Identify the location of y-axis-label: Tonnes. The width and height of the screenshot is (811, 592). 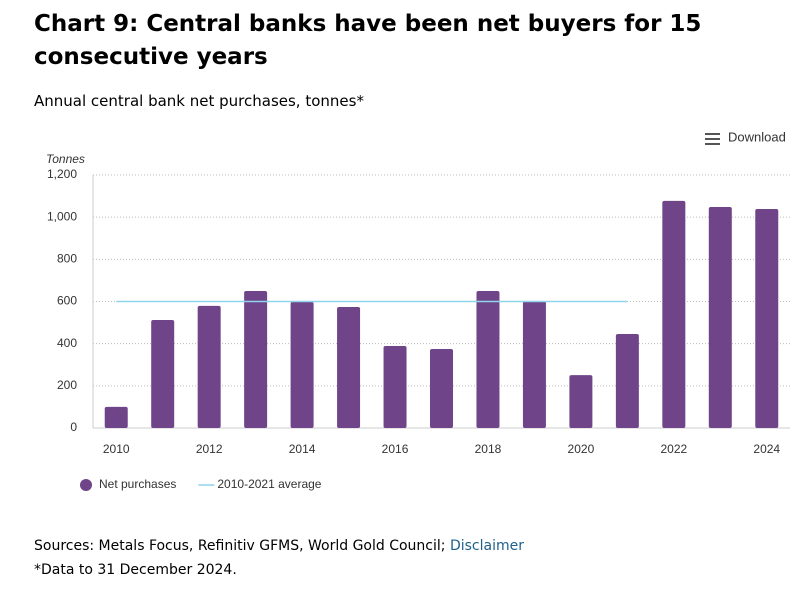
(65, 159).